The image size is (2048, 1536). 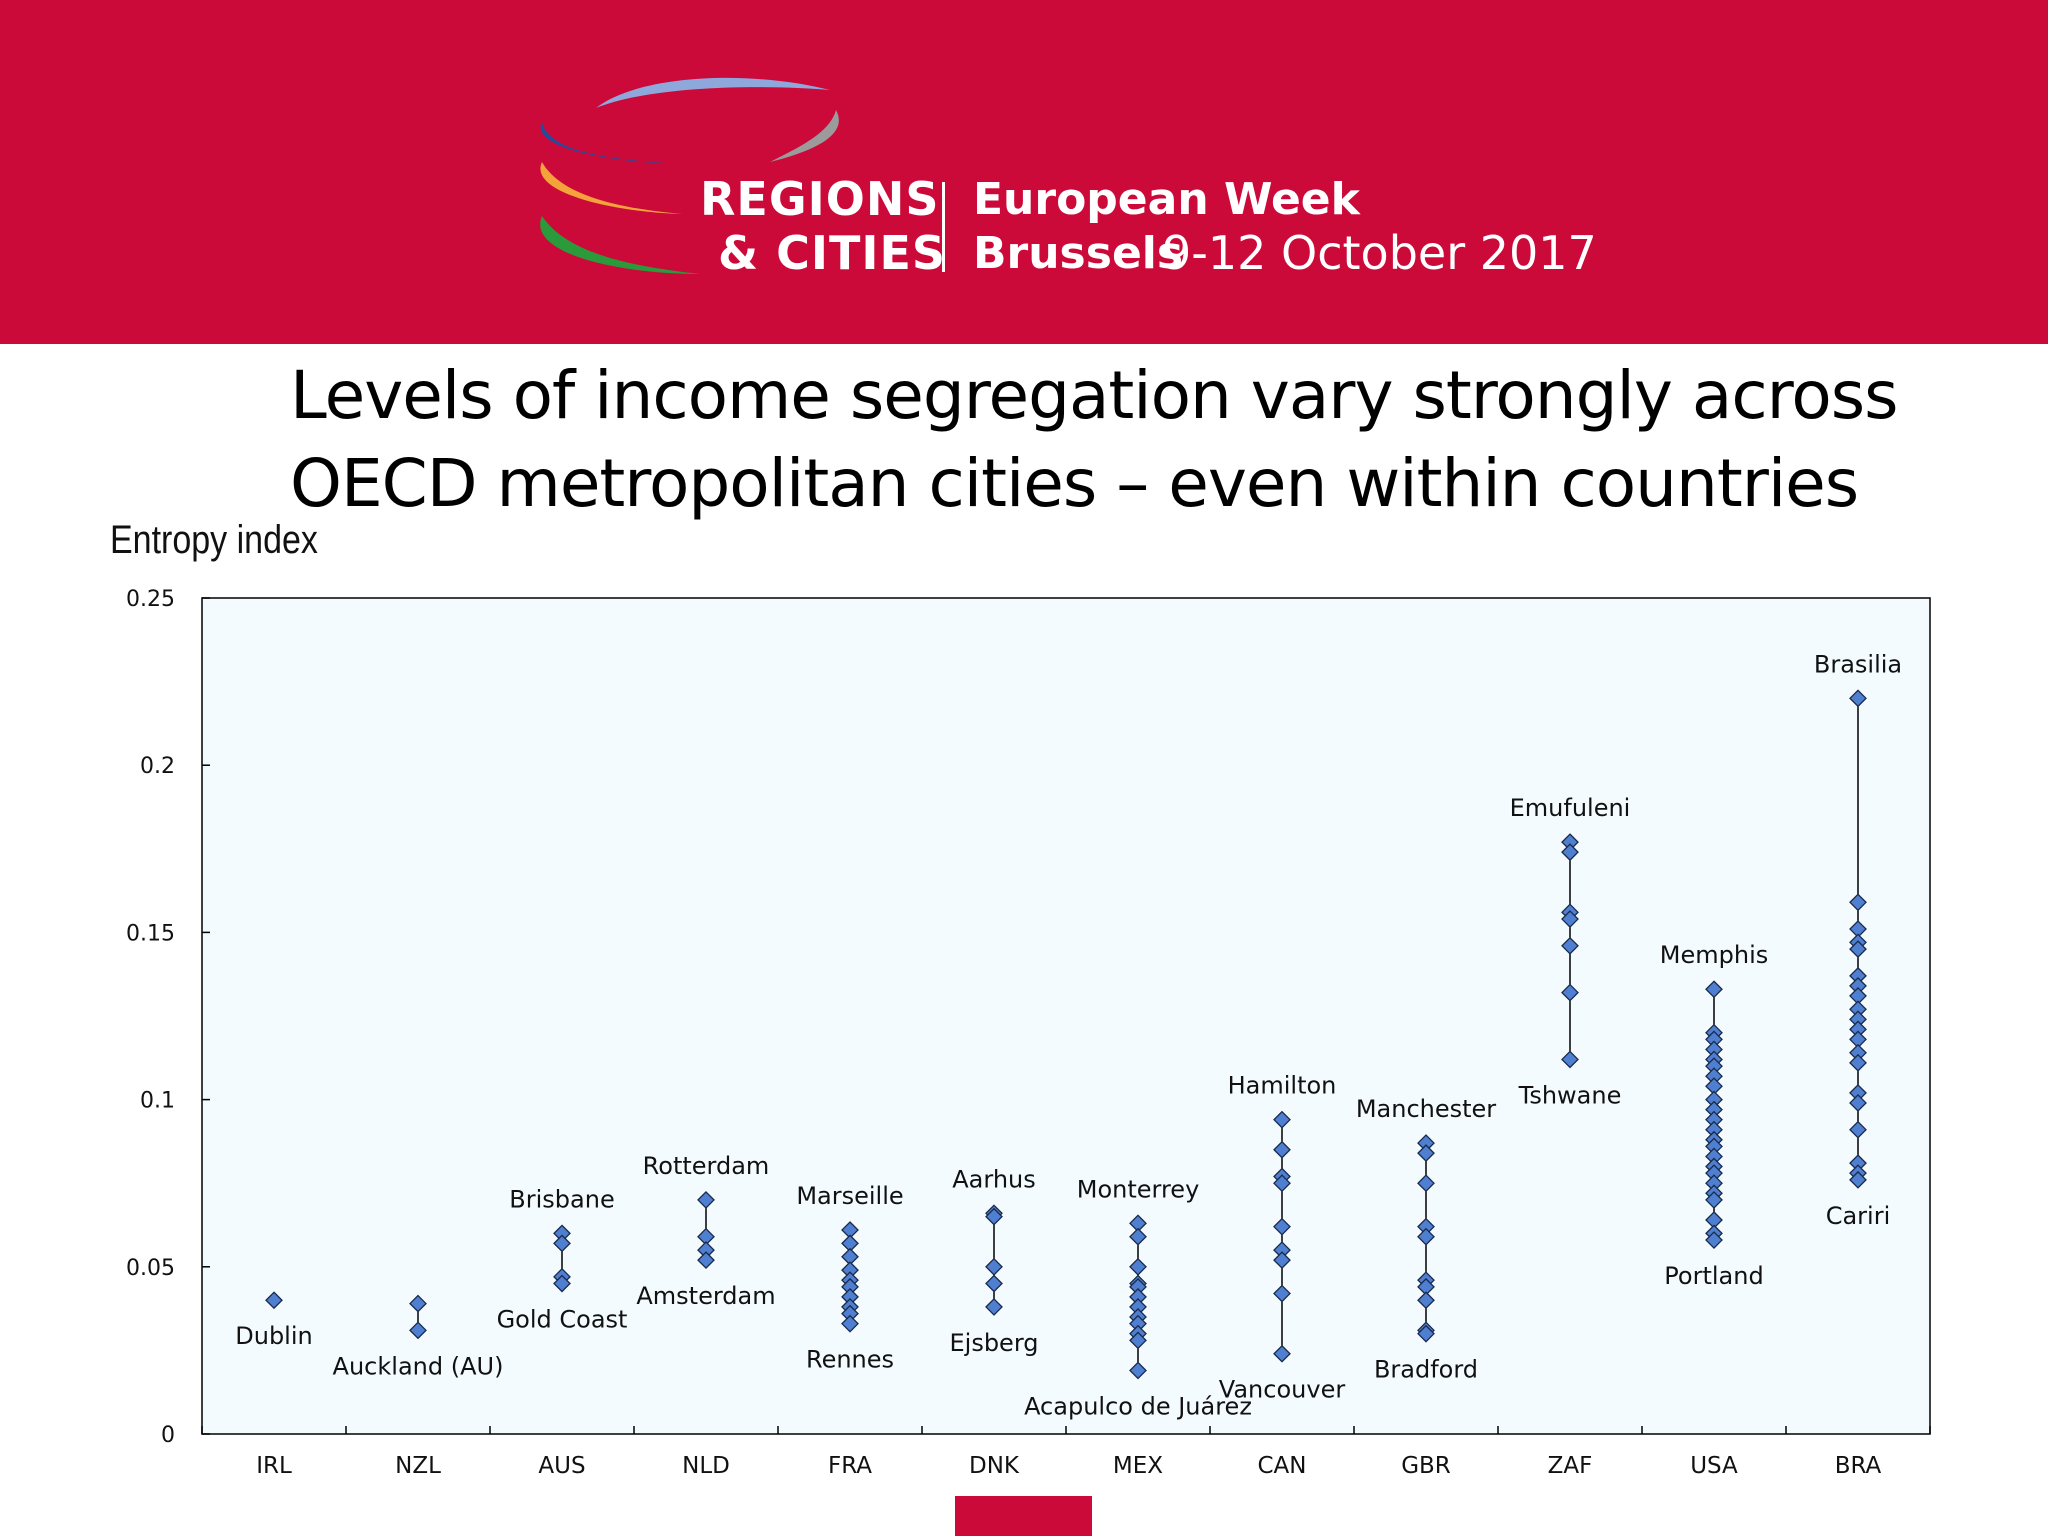 I want to click on city-label: Portland, so click(x=1713, y=1276).